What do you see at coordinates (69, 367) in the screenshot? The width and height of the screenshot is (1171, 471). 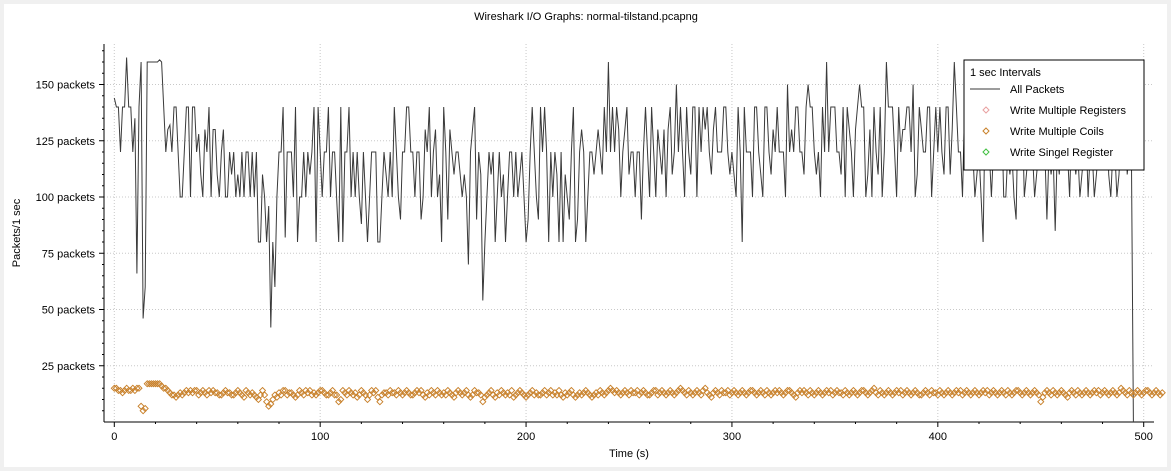 I see `y-tick-label: 25 packets` at bounding box center [69, 367].